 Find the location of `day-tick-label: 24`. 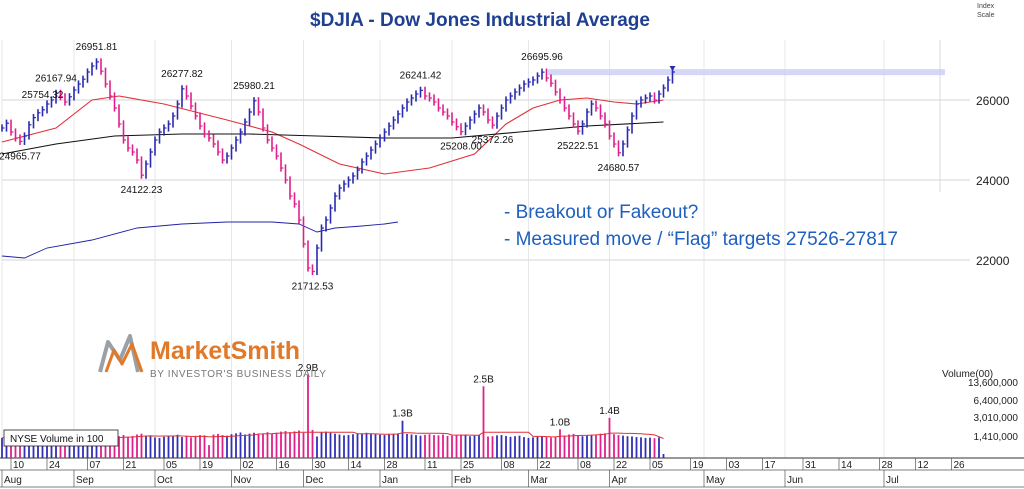

day-tick-label: 24 is located at coordinates (55, 465).